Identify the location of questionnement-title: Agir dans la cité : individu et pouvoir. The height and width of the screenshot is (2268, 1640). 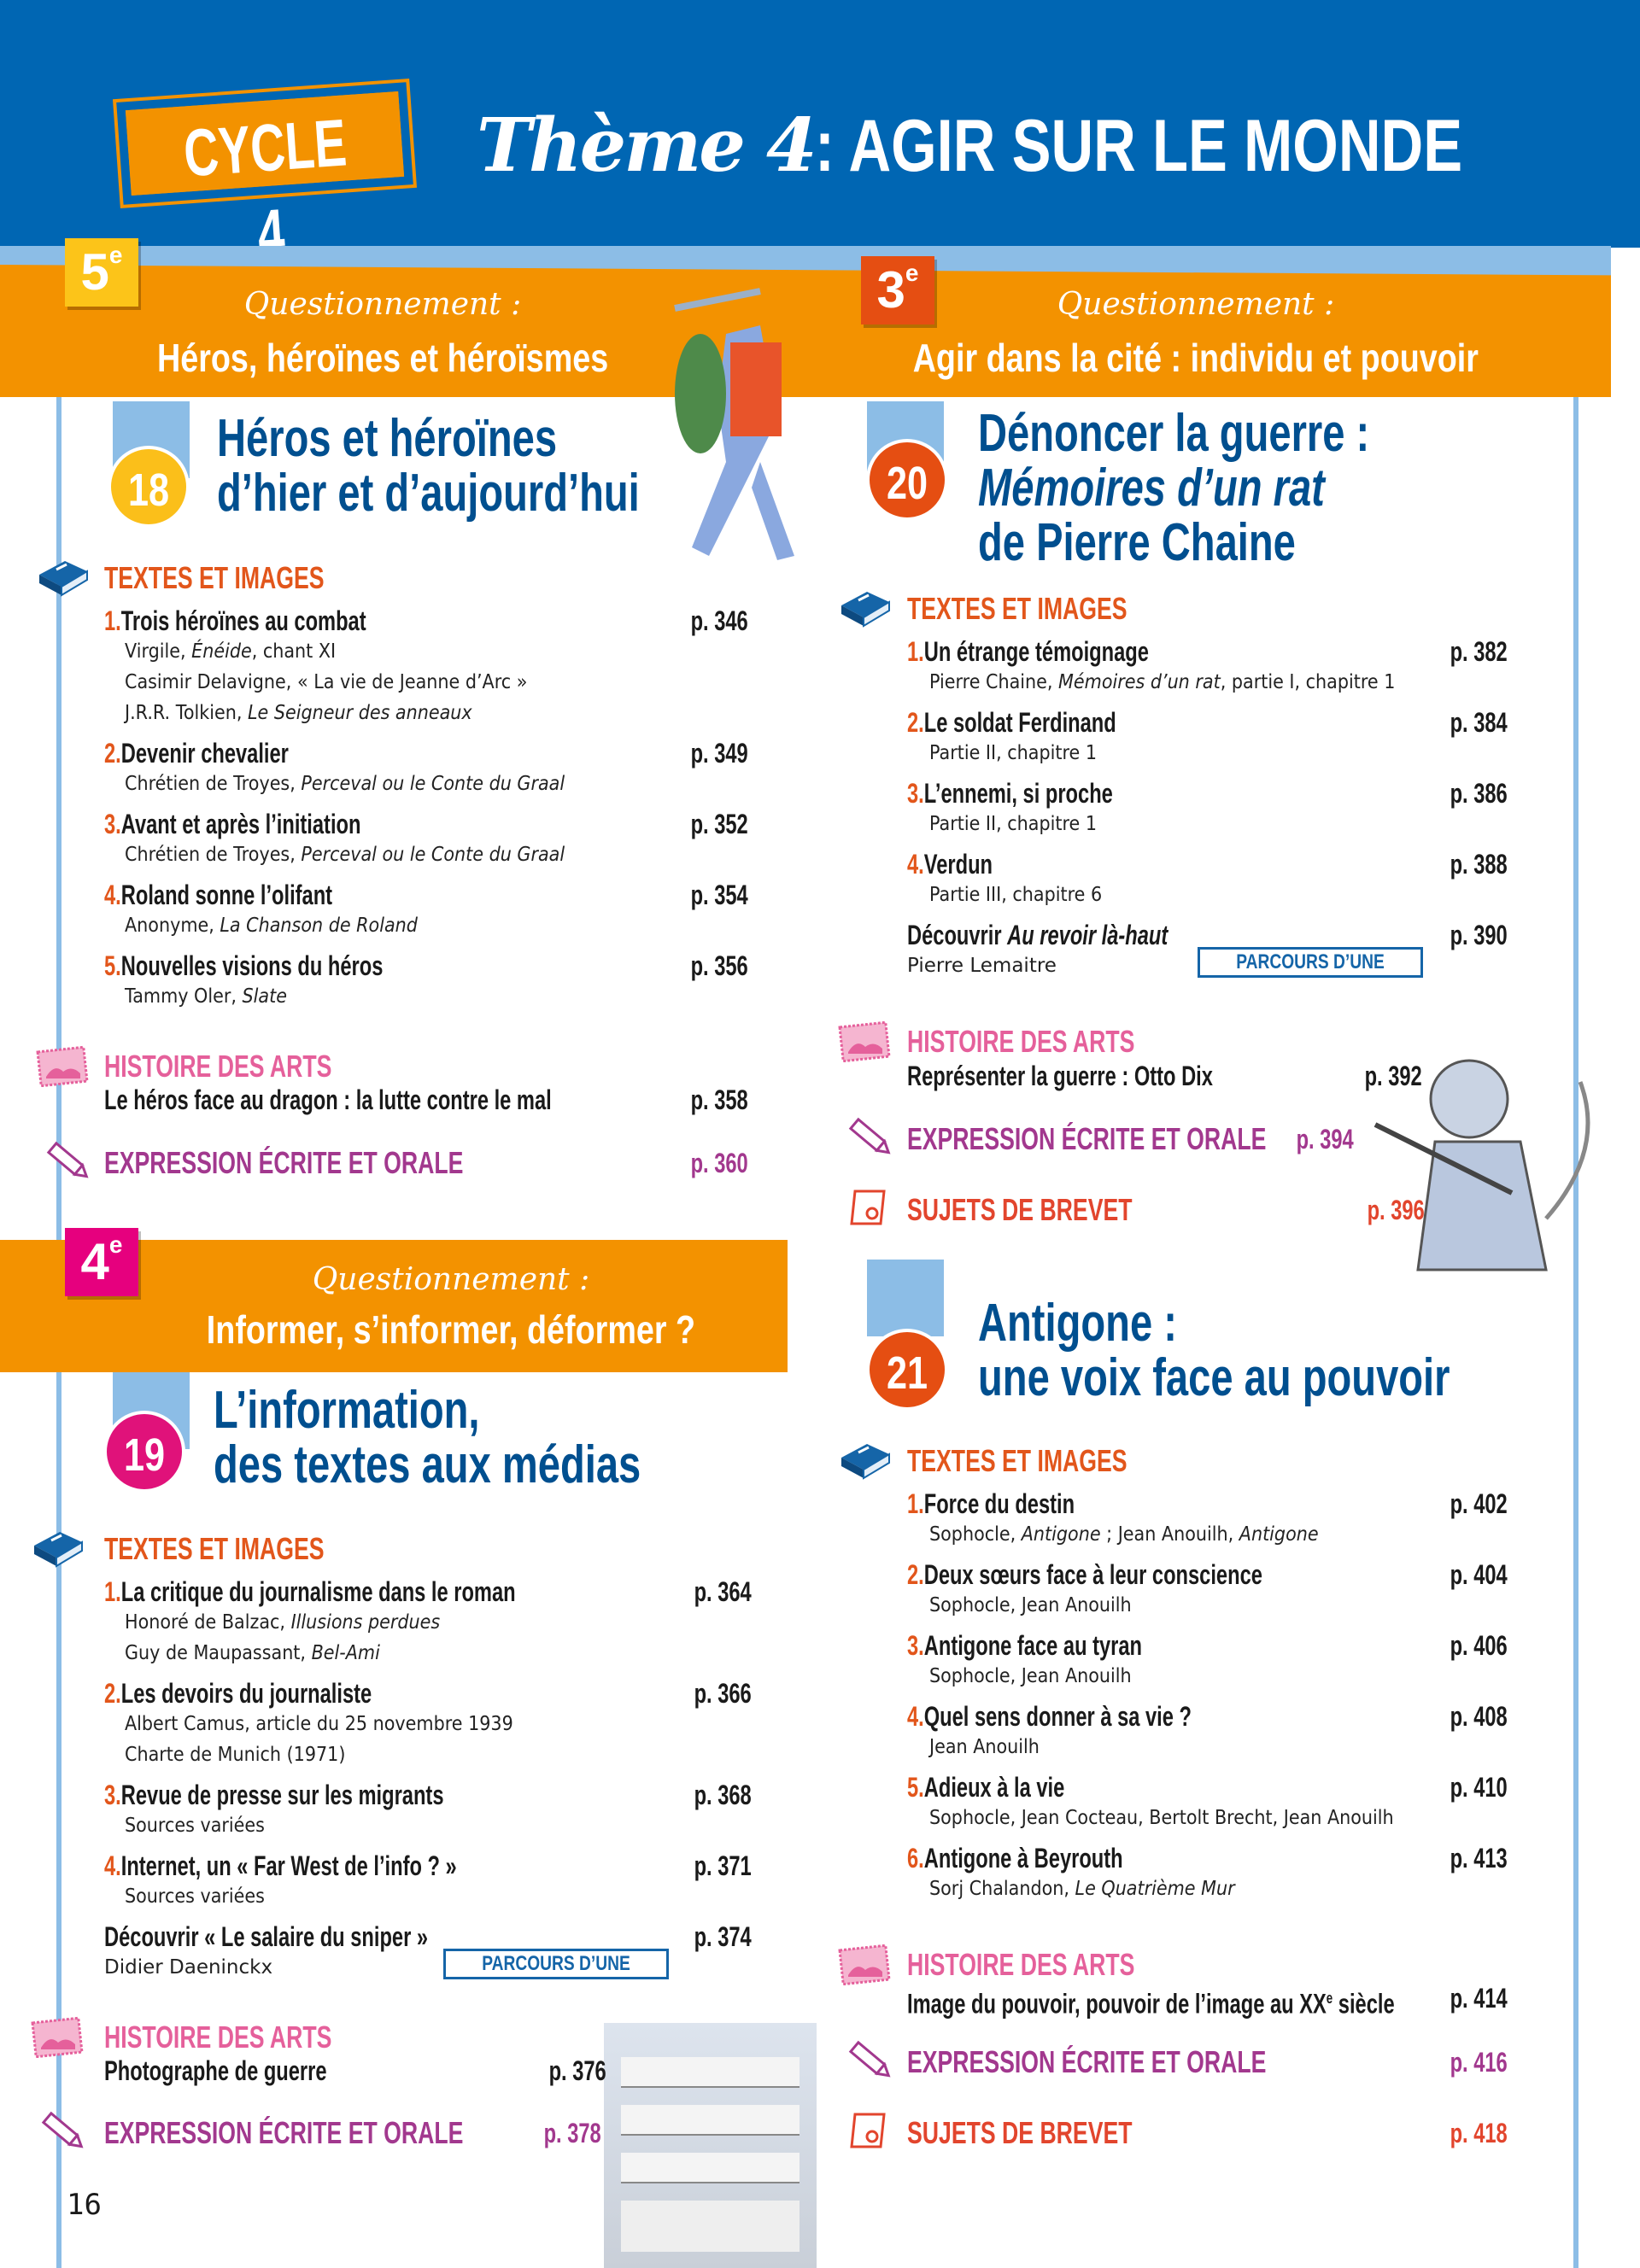
(1195, 358).